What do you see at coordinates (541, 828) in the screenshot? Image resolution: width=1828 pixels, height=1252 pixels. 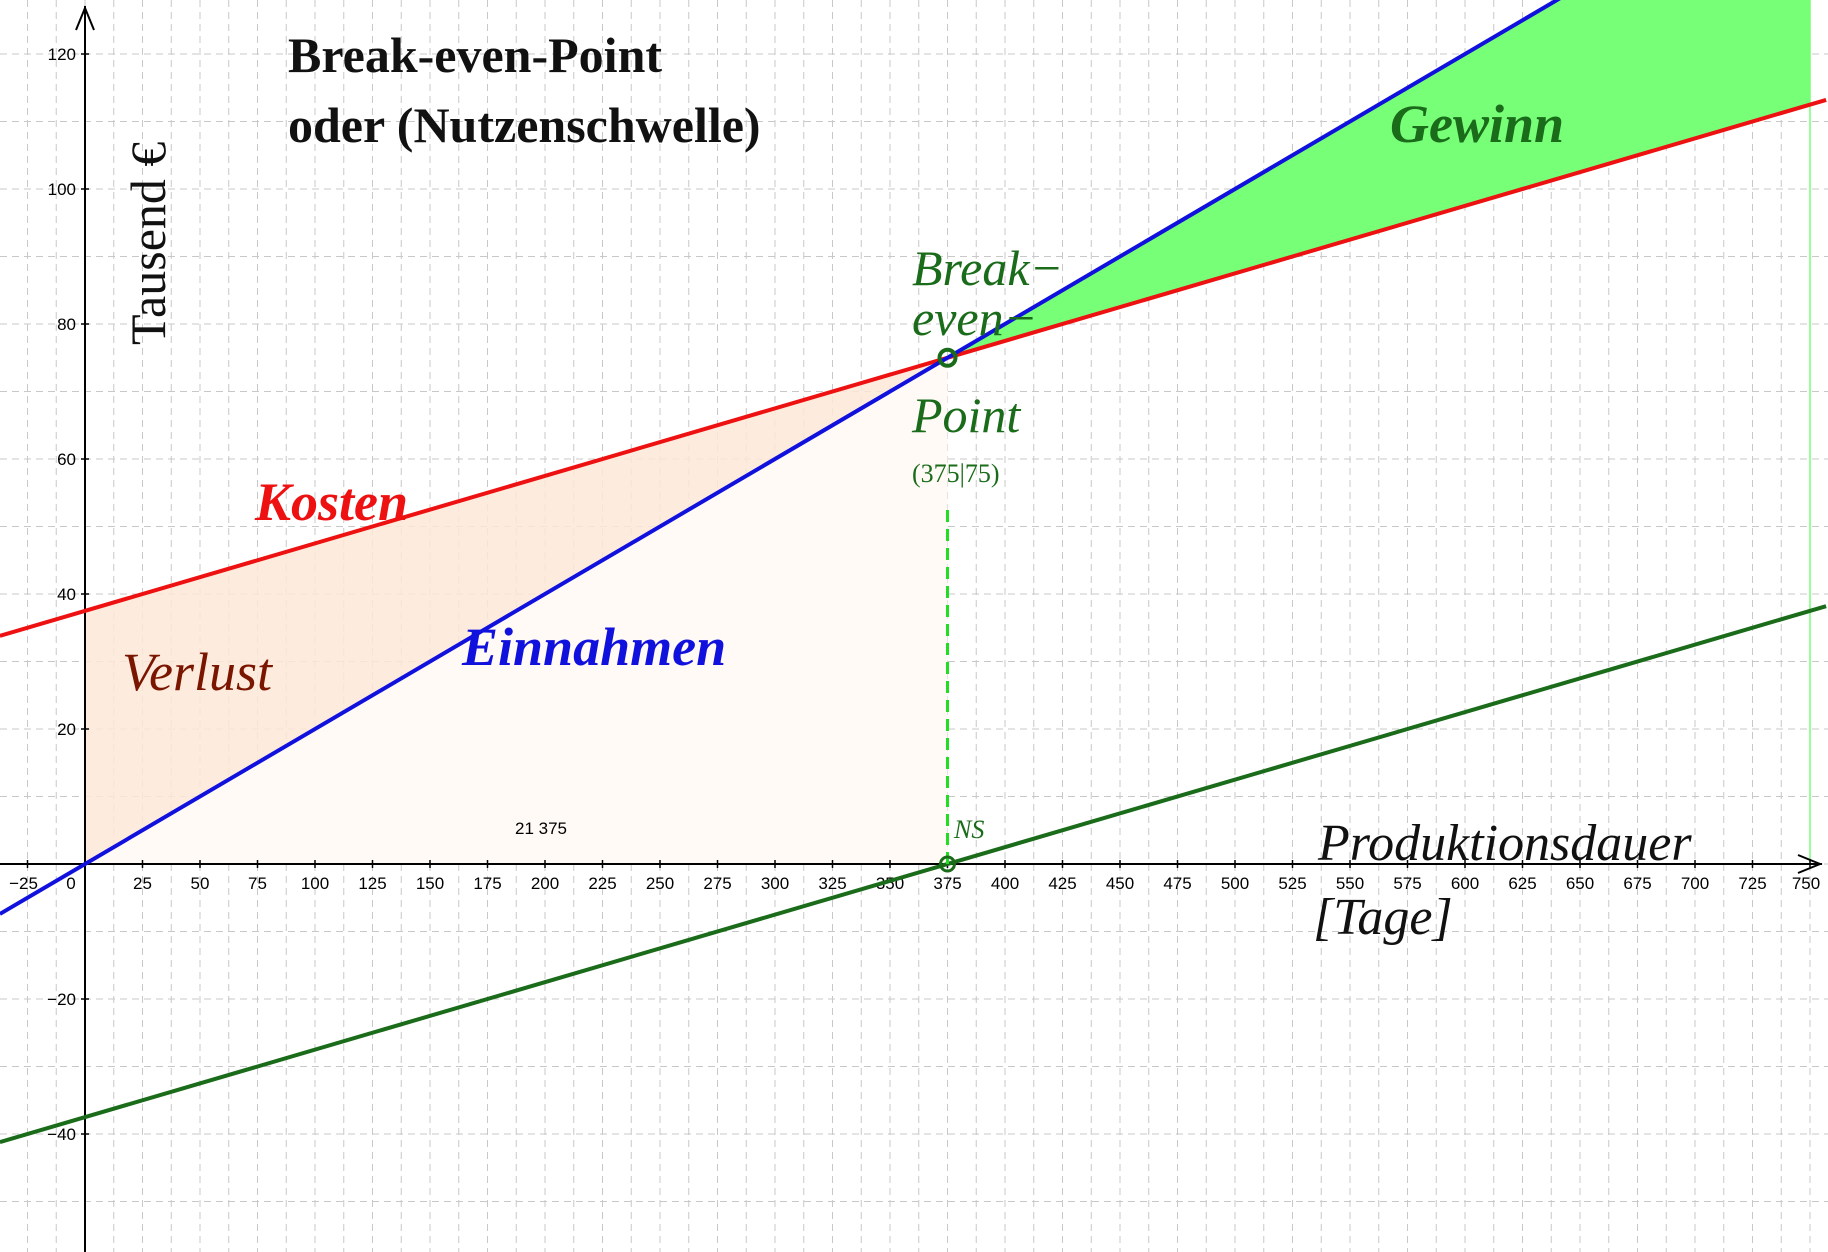 I see `faint-label: 21 375` at bounding box center [541, 828].